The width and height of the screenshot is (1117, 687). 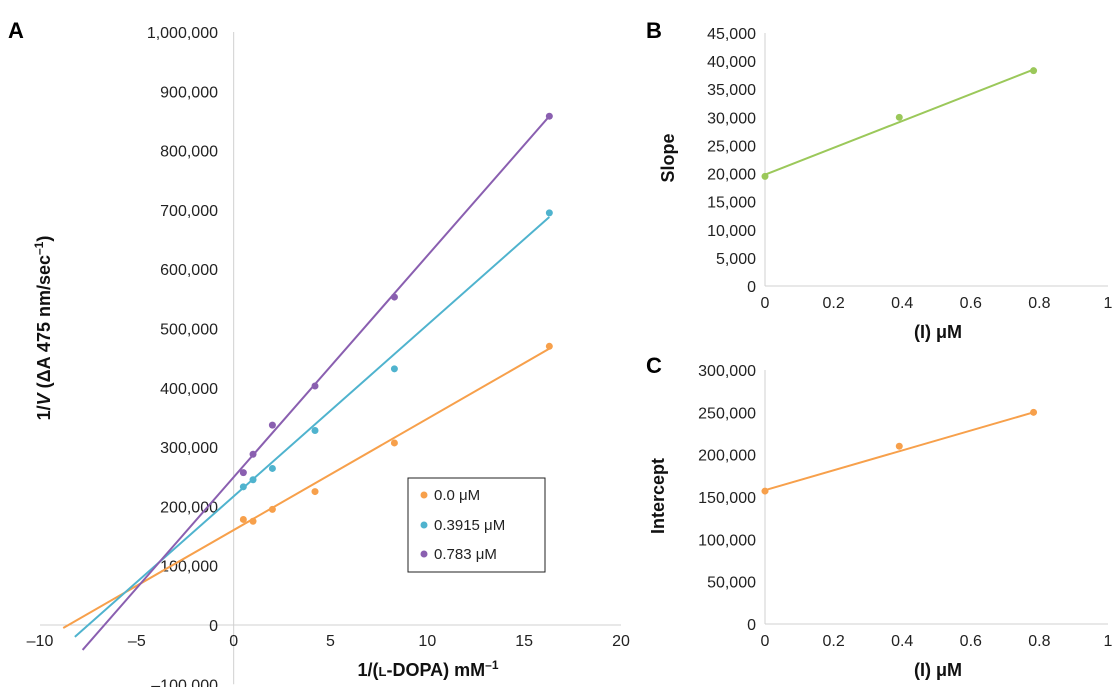 What do you see at coordinates (469, 525) in the screenshot?
I see `legend-label-1: 0.3915 μM` at bounding box center [469, 525].